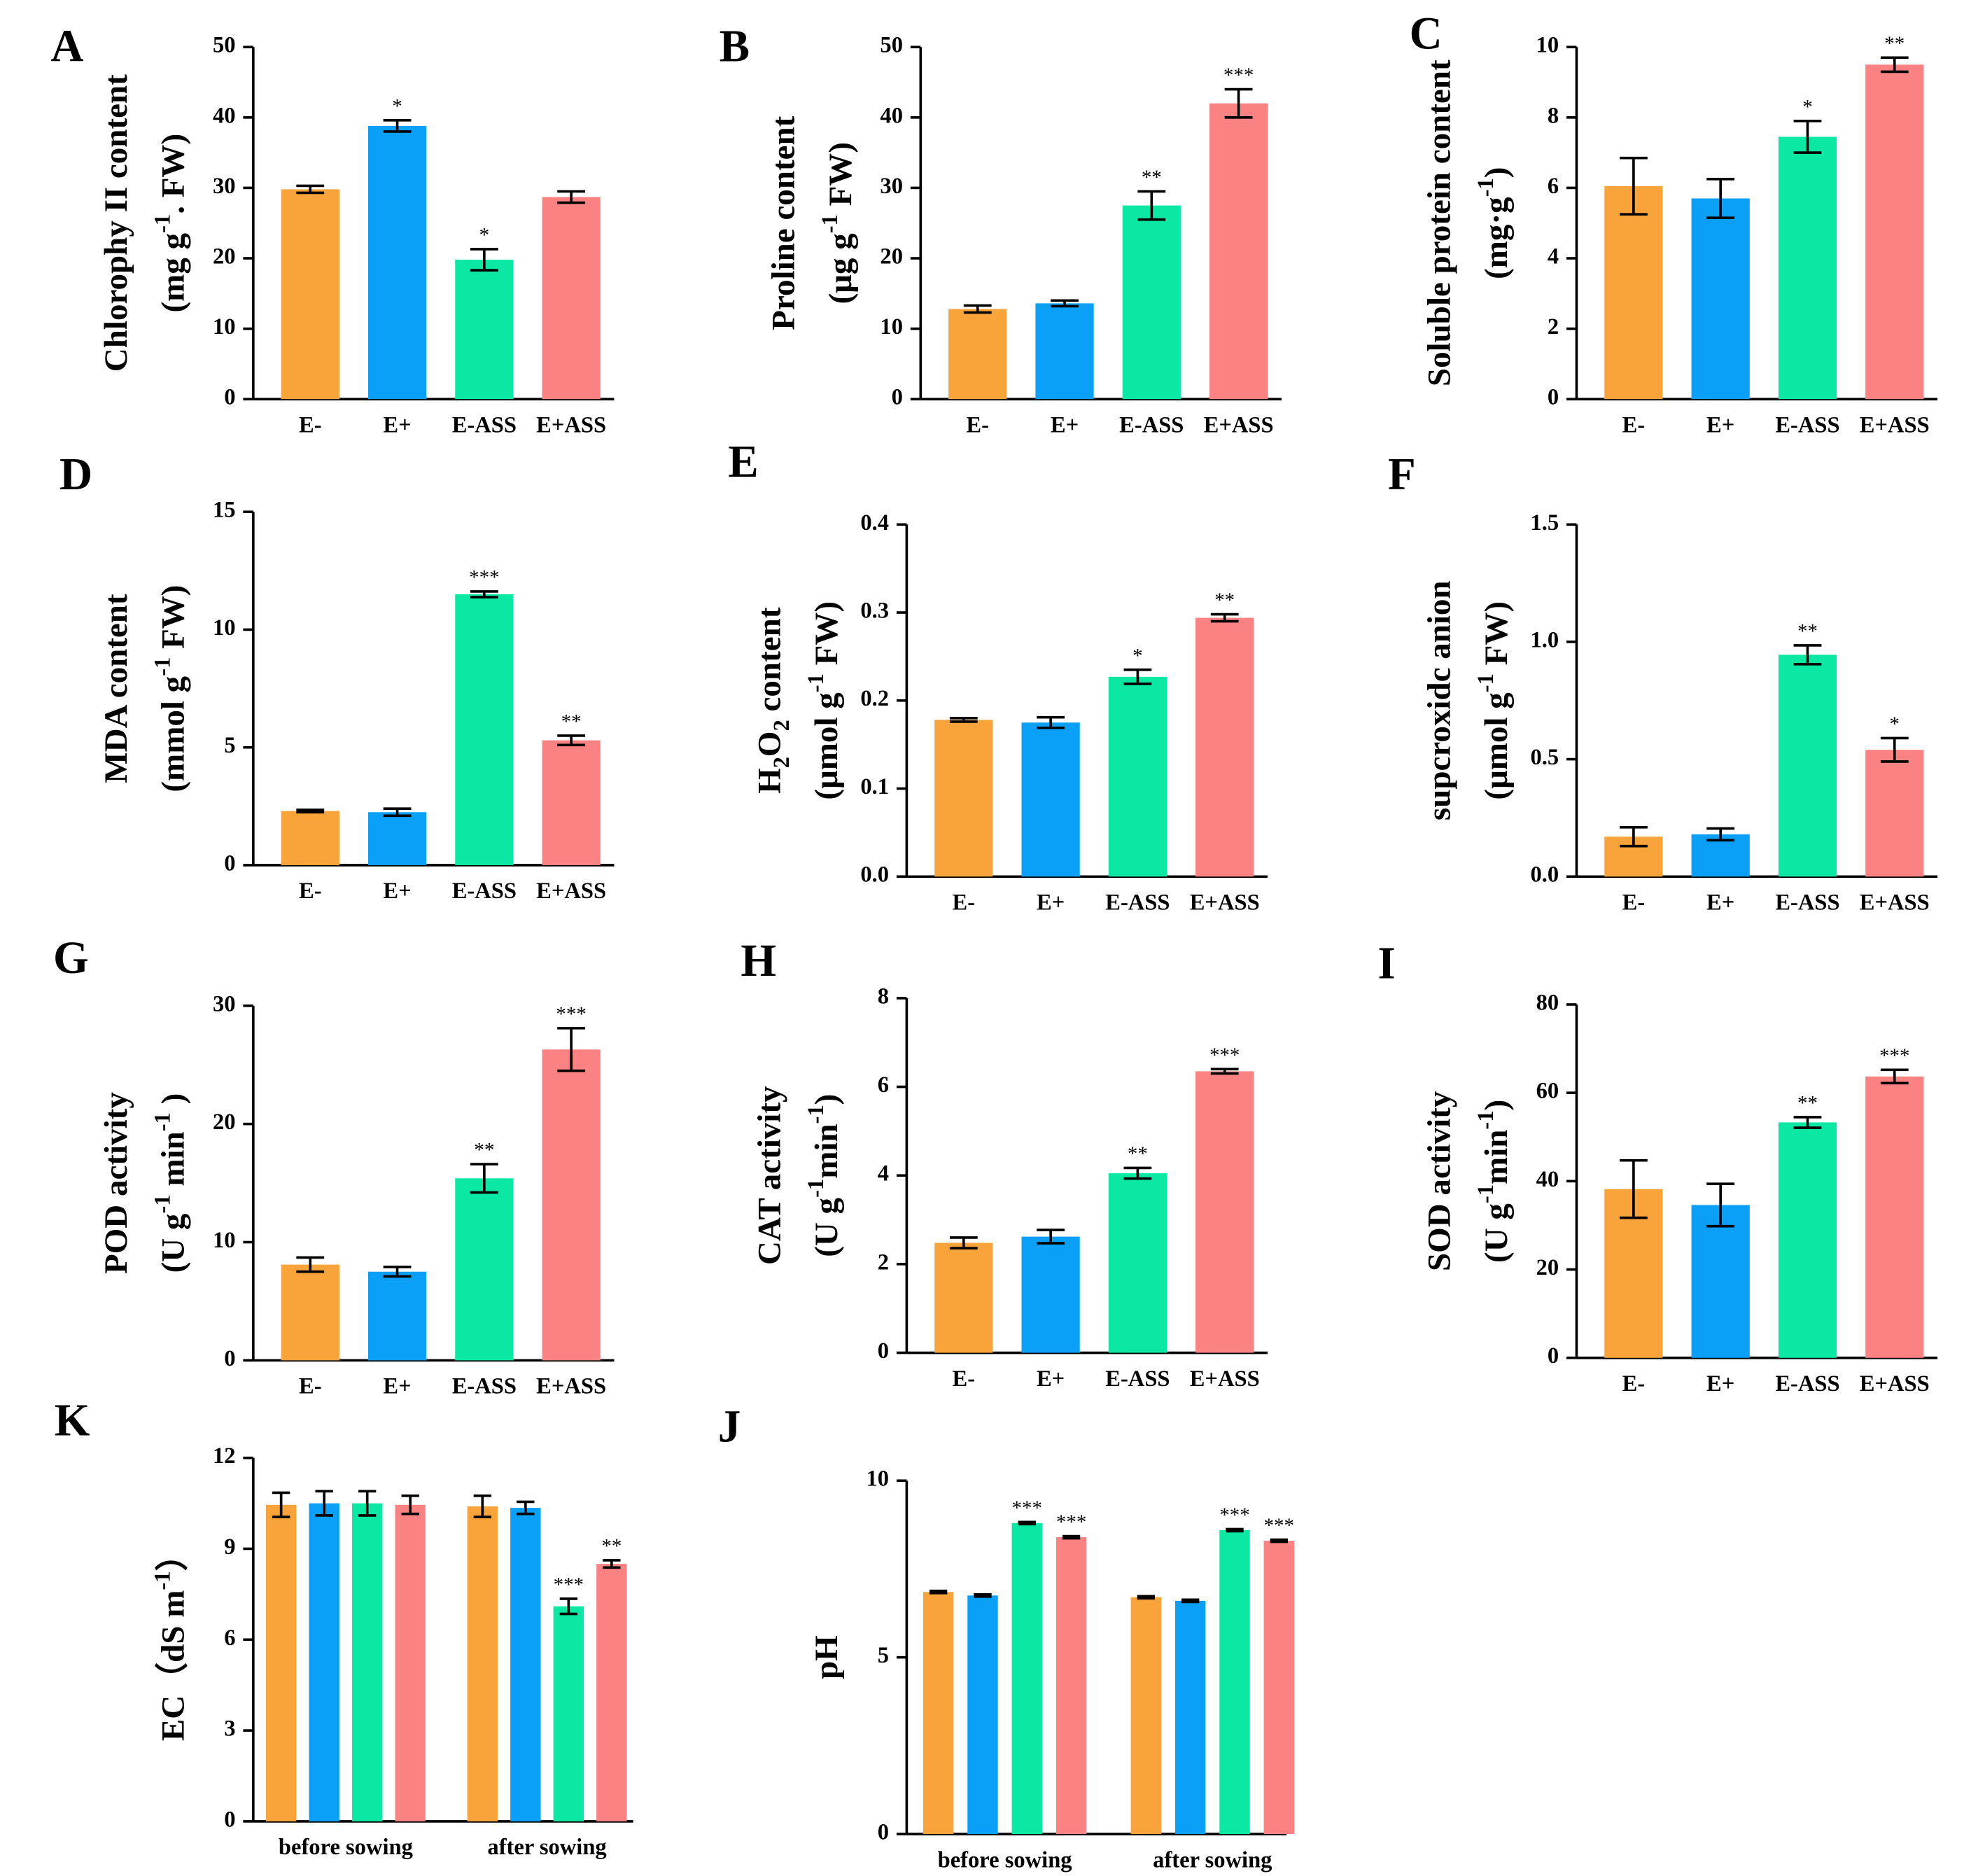 Image resolution: width=1978 pixels, height=1876 pixels. I want to click on y-axis-label-part: pH, so click(826, 1657).